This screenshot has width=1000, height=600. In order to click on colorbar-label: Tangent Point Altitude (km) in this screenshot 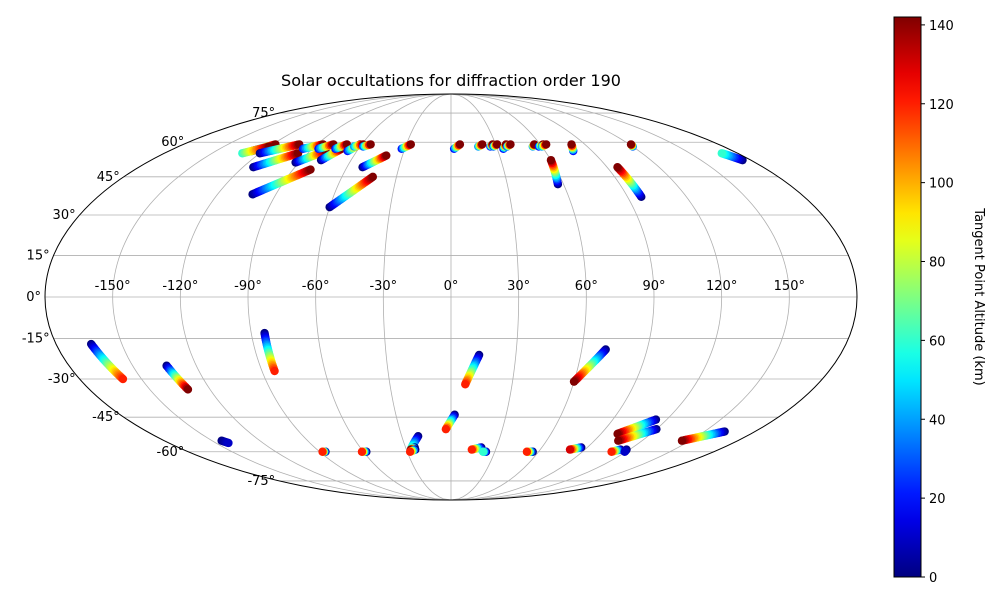, I will do `click(978, 296)`.